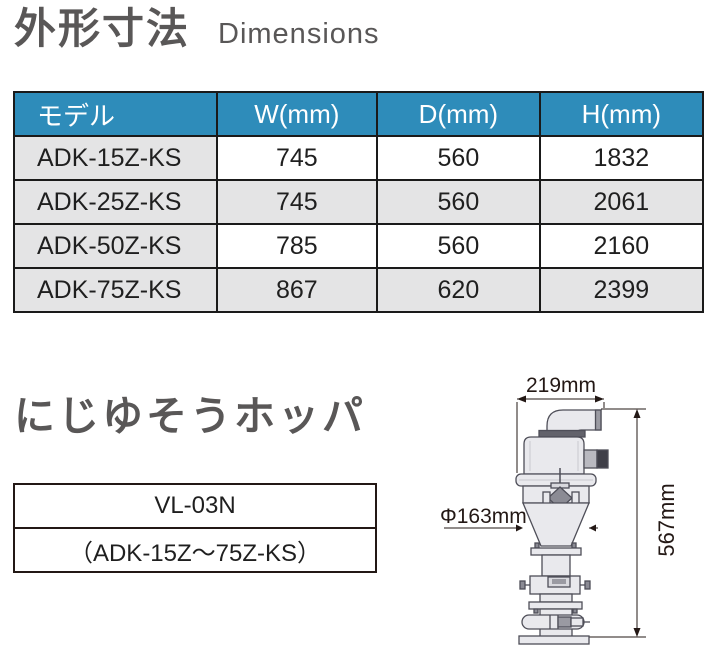 This screenshot has width=712, height=671. Describe the element at coordinates (102, 28) in the screenshot. I see `page-title: 外形寸法` at that location.